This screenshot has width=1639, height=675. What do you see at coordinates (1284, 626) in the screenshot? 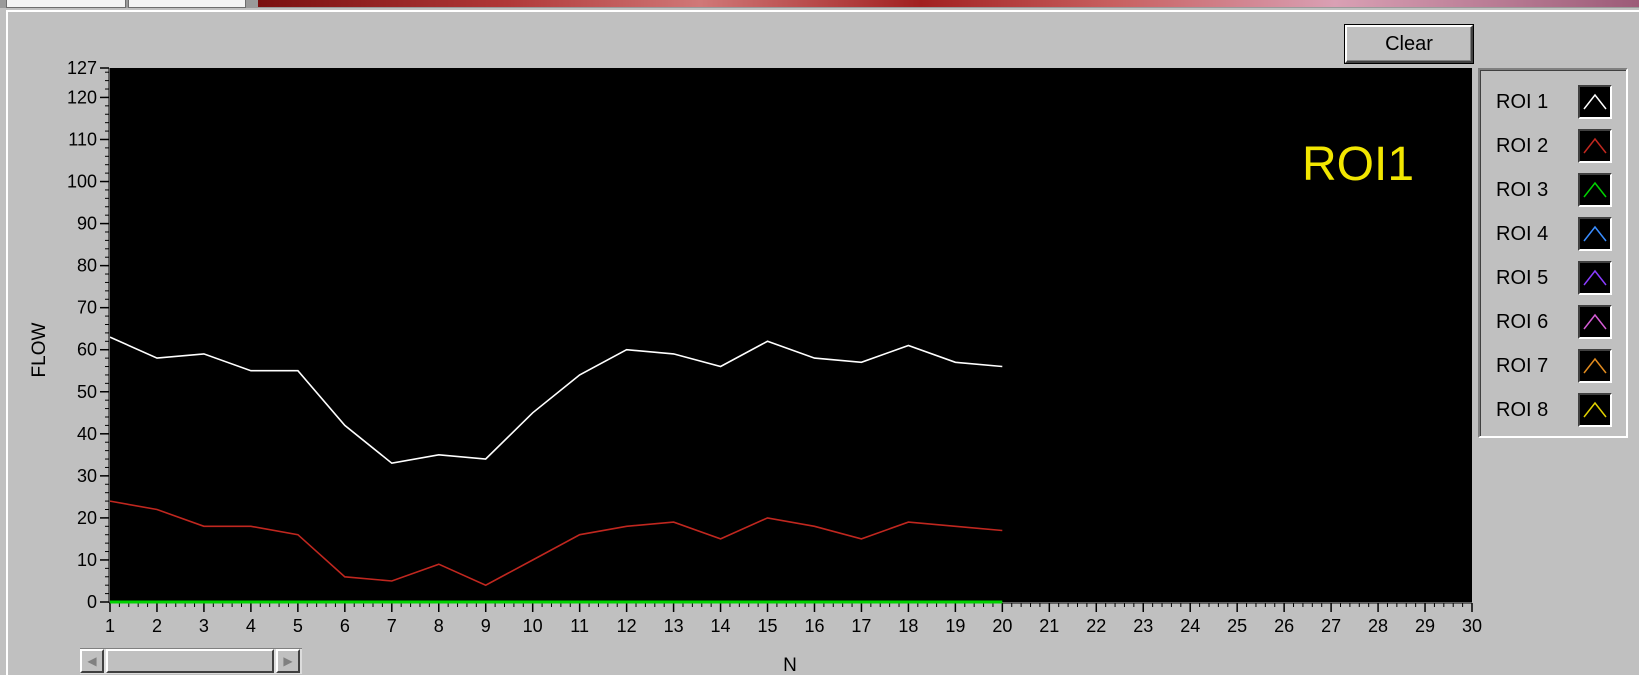
I see `x-tick-label: 26` at bounding box center [1284, 626].